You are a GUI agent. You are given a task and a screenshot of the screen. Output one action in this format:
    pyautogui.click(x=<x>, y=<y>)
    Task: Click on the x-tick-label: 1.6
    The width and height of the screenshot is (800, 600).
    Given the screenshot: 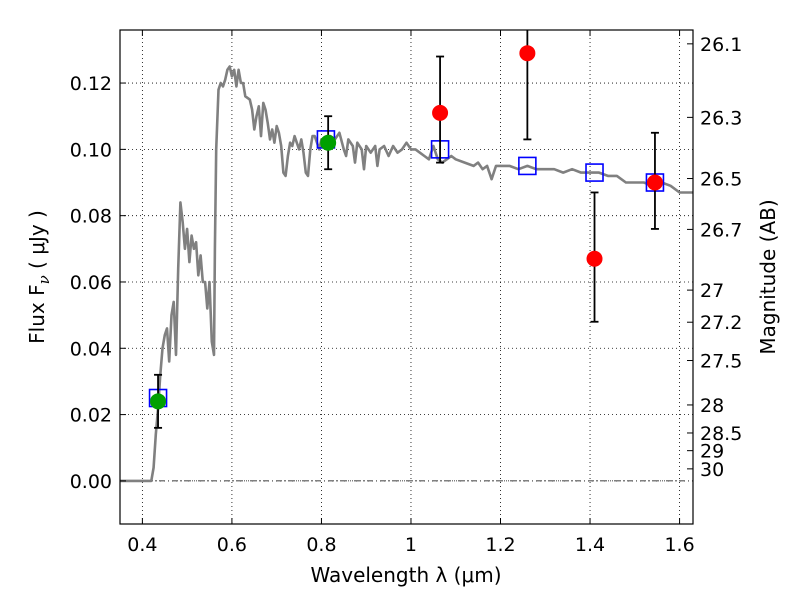 What is the action you would take?
    pyautogui.click(x=679, y=545)
    